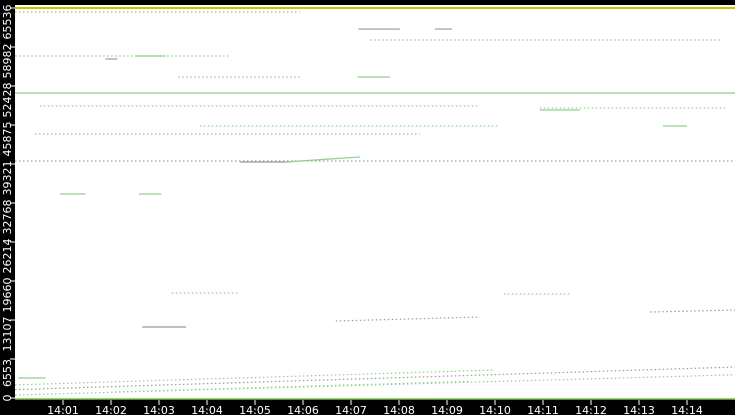  What do you see at coordinates (7, 295) in the screenshot?
I see `y-tick-label: 19660` at bounding box center [7, 295].